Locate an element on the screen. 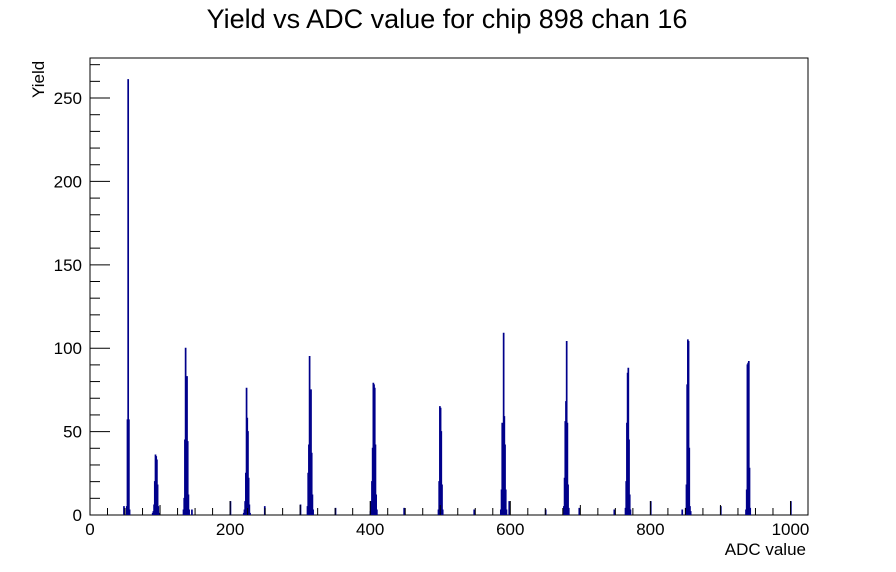  y-tick-label: 150 is located at coordinates (68, 265).